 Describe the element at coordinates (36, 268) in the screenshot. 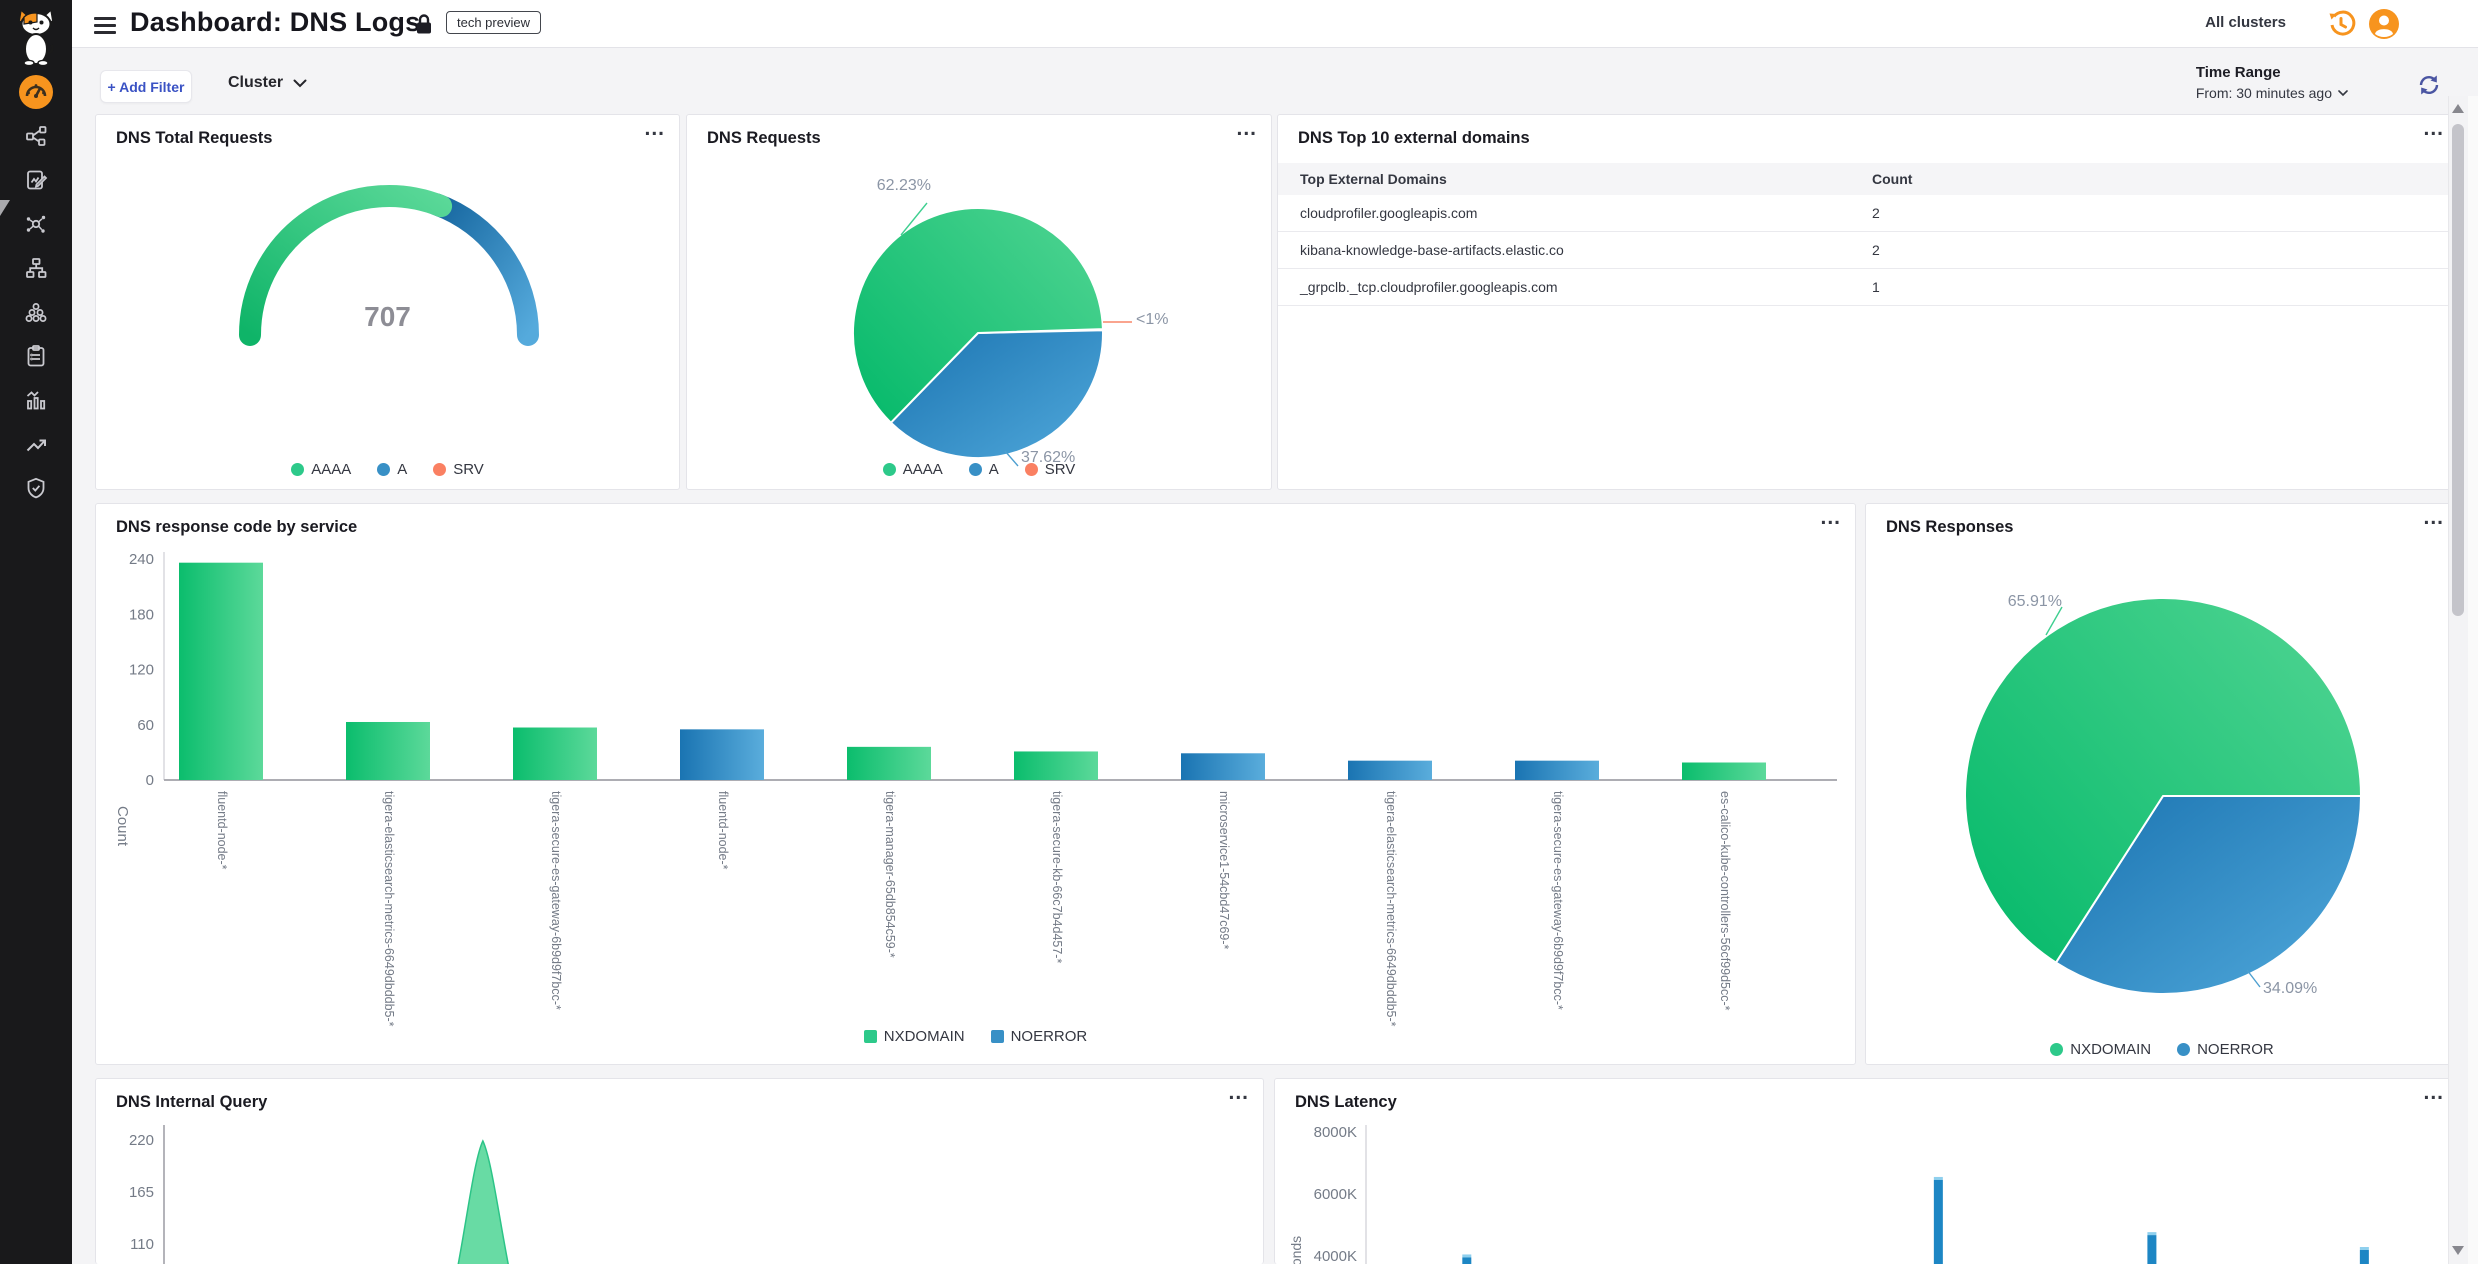

I see `sidebar-item-network-sets` at that location.